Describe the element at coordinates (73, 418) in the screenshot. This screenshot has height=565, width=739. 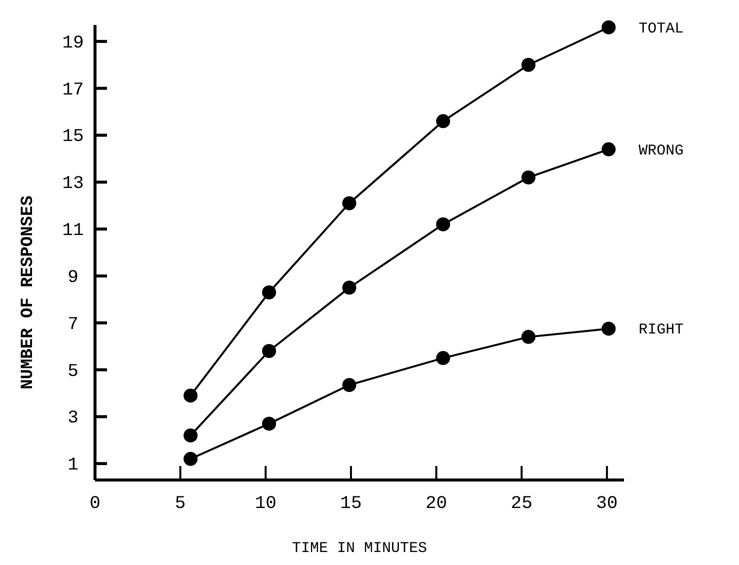
I see `y-tick-label: 3` at that location.